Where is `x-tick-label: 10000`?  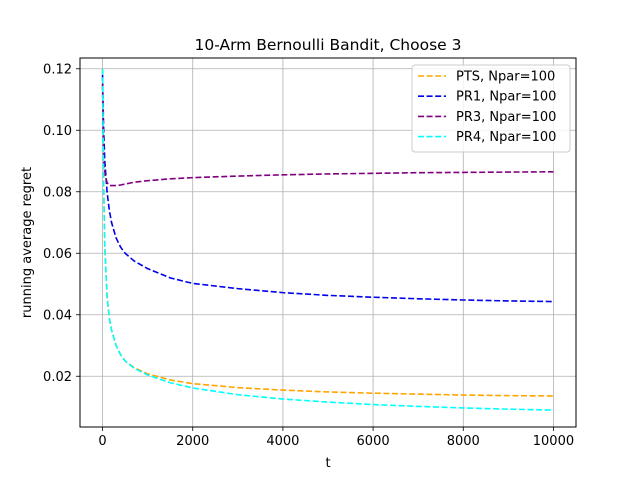 x-tick-label: 10000 is located at coordinates (553, 441).